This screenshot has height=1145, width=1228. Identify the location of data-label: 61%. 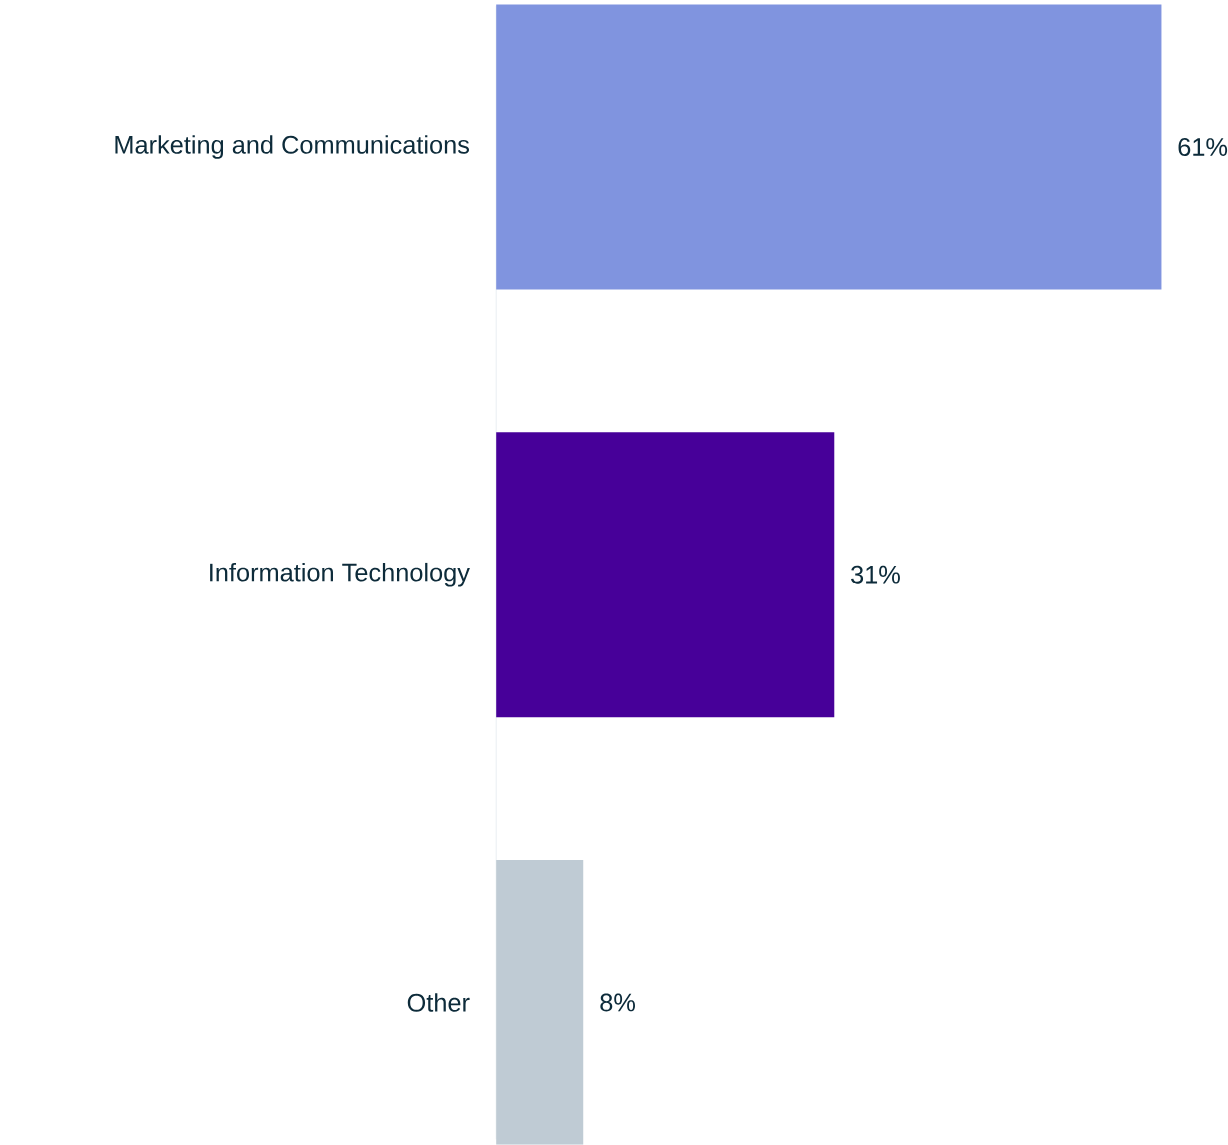
(1203, 147).